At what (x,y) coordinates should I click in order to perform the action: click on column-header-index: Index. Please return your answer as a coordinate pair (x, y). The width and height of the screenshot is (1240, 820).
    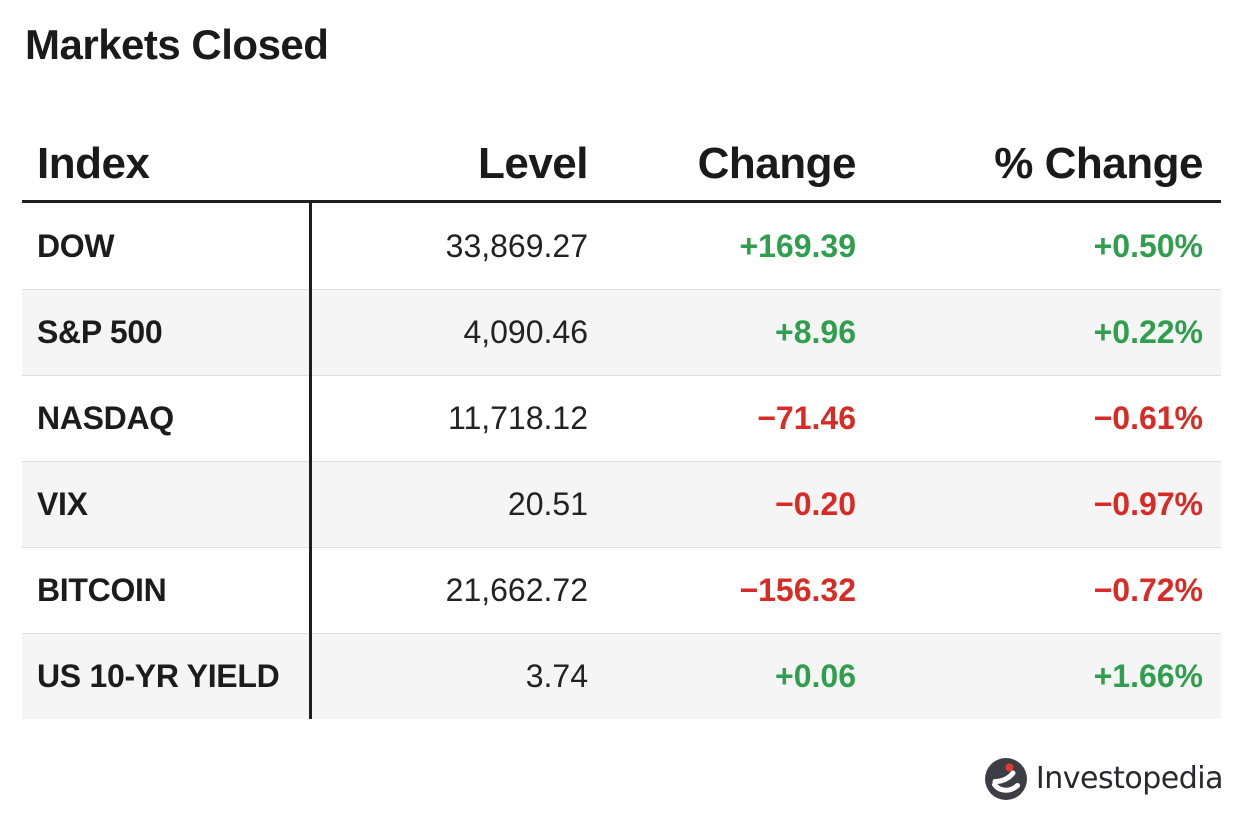
    Looking at the image, I should click on (93, 163).